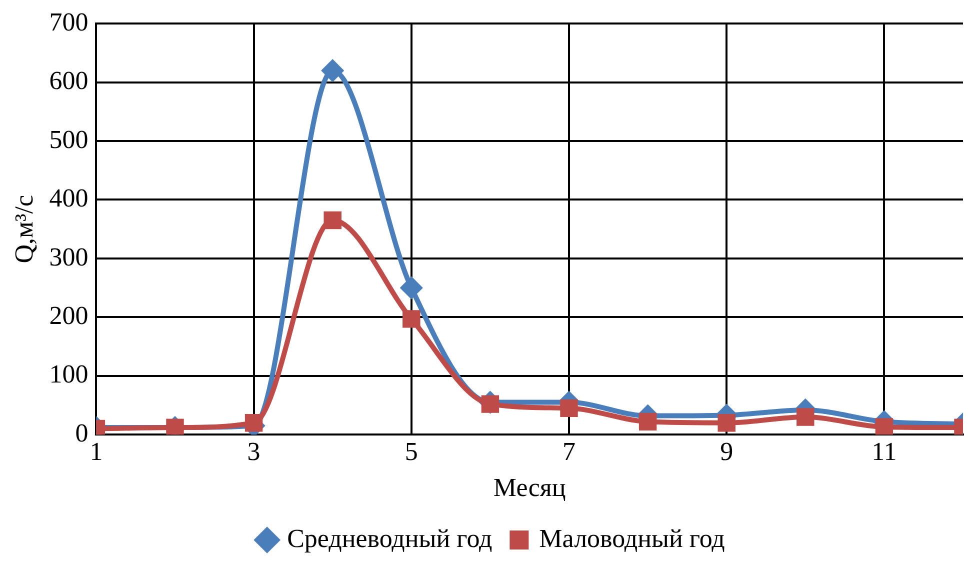 Image resolution: width=977 pixels, height=563 pixels. Describe the element at coordinates (411, 451) in the screenshot. I see `x-tick-label: 5` at that location.